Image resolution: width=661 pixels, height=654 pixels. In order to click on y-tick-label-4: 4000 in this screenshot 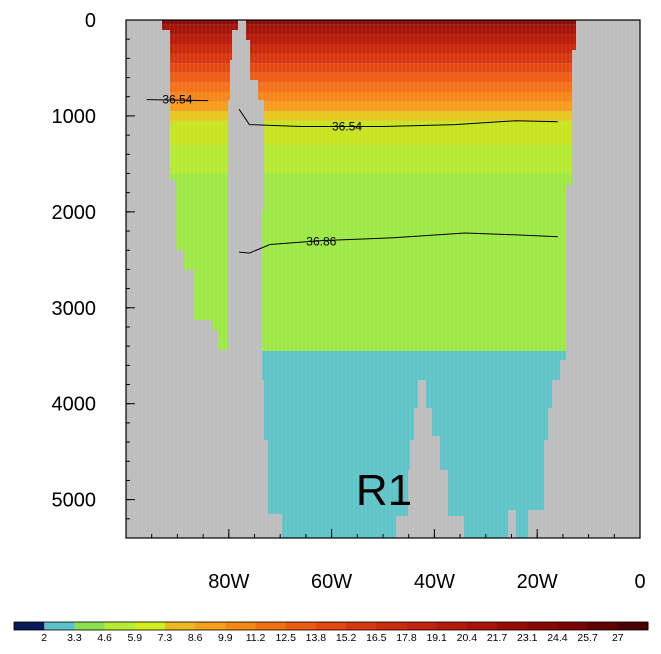, I will do `click(74, 405)`.